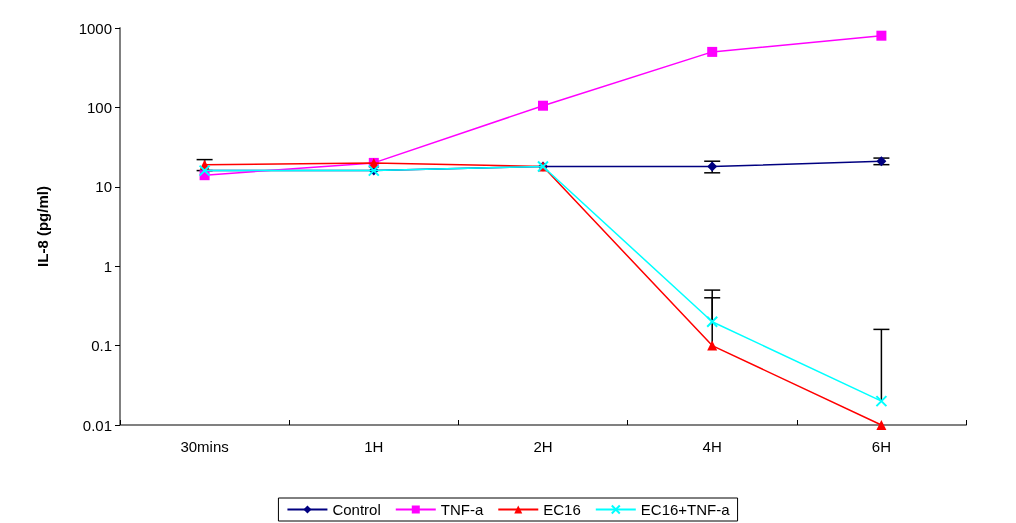 The width and height of the screenshot is (1016, 523). Describe the element at coordinates (685, 509) in the screenshot. I see `legend-label: EC16+TNF-a` at that location.